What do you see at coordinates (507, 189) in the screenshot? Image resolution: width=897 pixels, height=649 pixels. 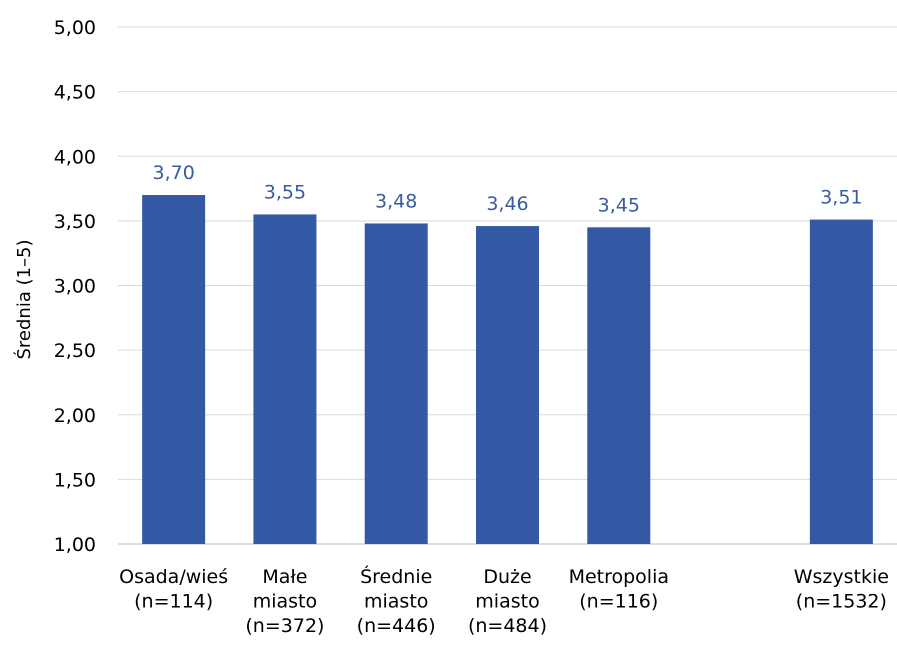 I see `data-labels: 3,70 3,55 3,48 3,46 3,45 3,51` at bounding box center [507, 189].